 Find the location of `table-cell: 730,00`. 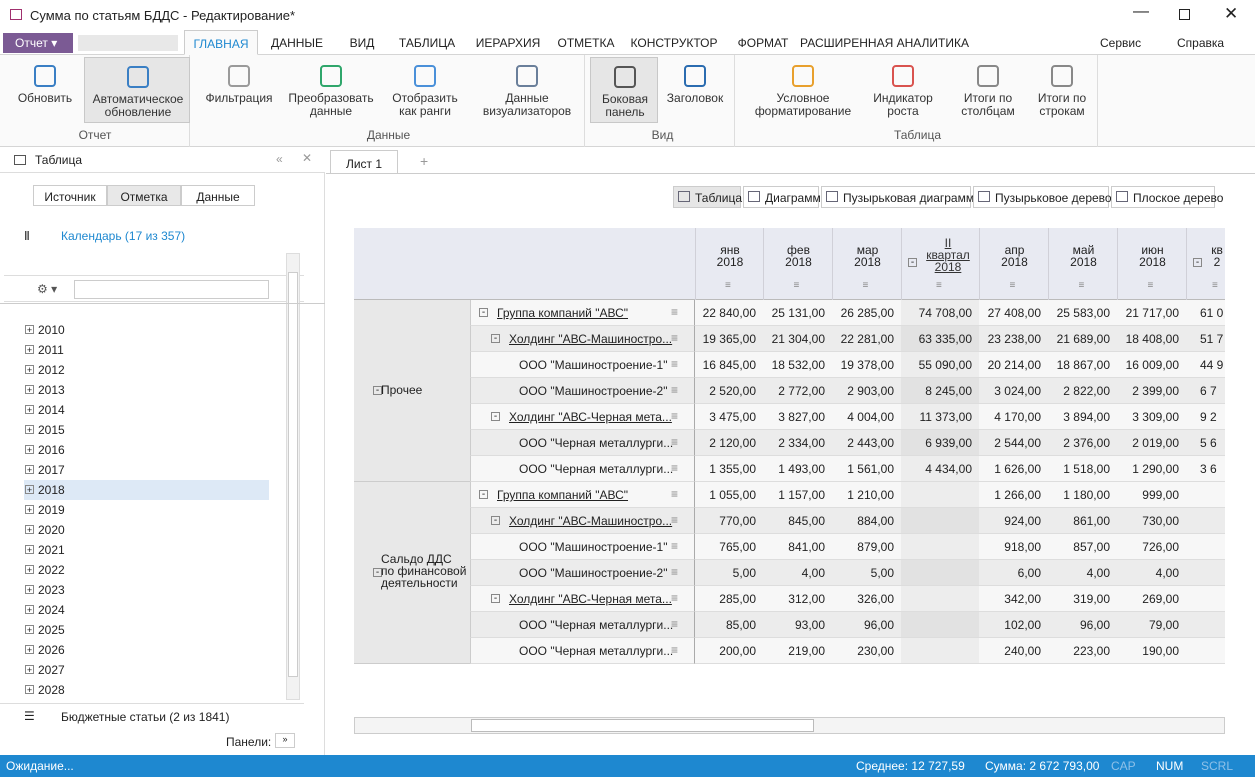

table-cell: 730,00 is located at coordinates (1151, 521).